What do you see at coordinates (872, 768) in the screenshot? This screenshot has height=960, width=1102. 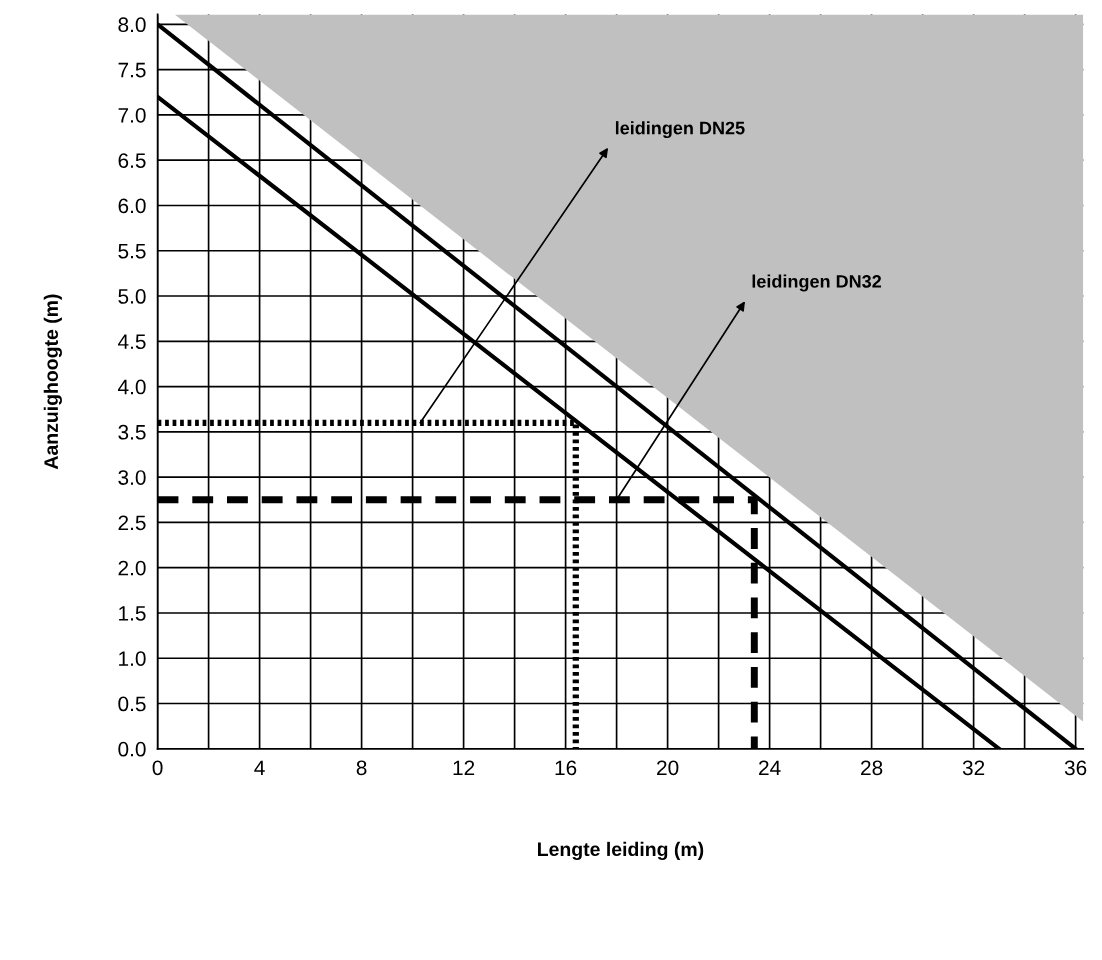 I see `x-tick-label: 28` at bounding box center [872, 768].